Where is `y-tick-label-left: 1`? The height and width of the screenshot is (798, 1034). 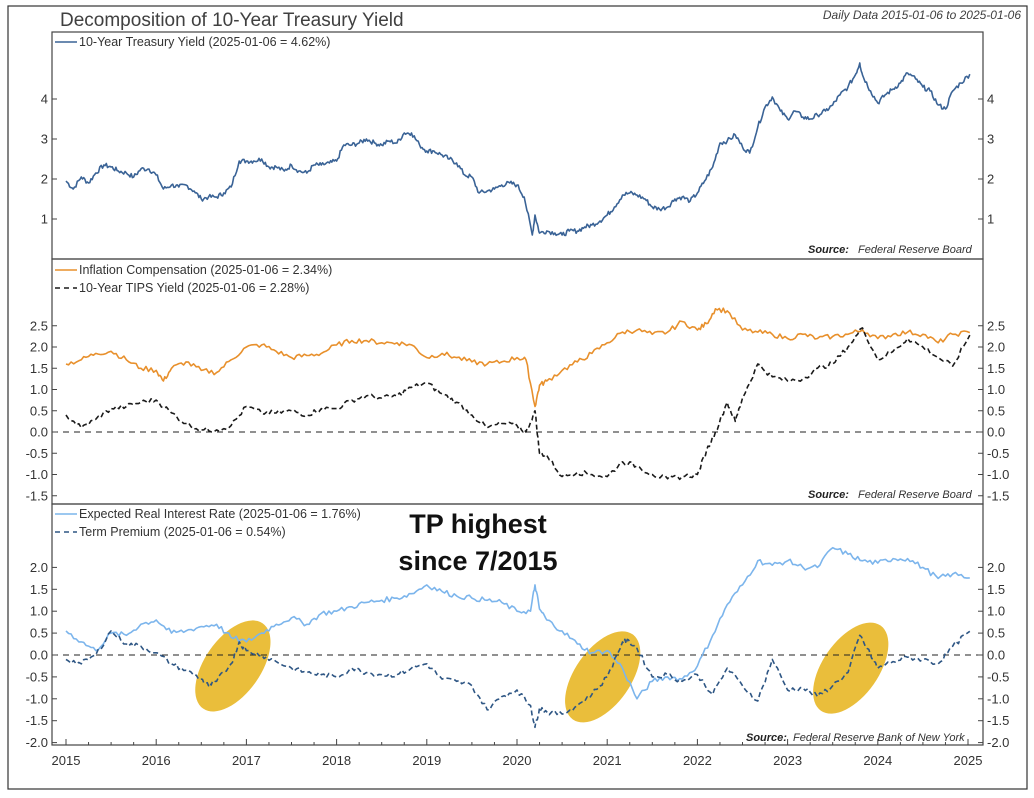 y-tick-label-left: 1 is located at coordinates (44, 219).